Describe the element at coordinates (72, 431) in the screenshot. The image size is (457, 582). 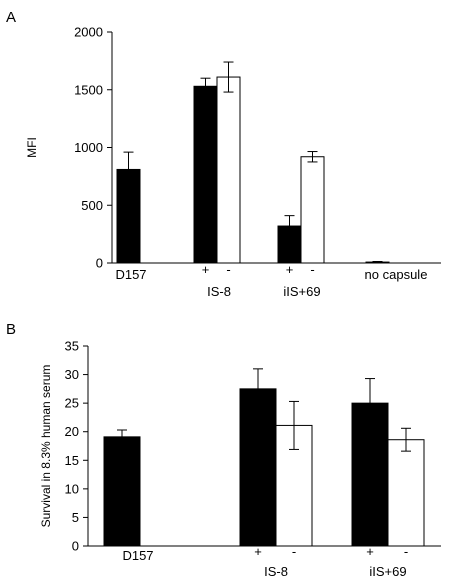
I see `y-tick-label: 20` at that location.